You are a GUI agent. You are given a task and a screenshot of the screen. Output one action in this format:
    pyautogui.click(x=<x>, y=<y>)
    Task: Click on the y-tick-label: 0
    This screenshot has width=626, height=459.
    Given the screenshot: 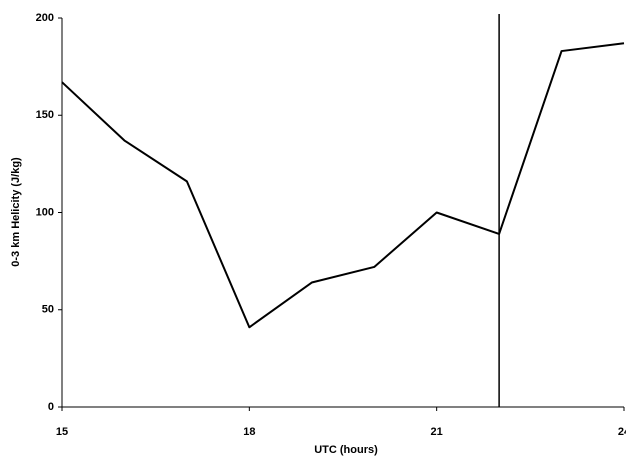 What is the action you would take?
    pyautogui.click(x=51, y=407)
    